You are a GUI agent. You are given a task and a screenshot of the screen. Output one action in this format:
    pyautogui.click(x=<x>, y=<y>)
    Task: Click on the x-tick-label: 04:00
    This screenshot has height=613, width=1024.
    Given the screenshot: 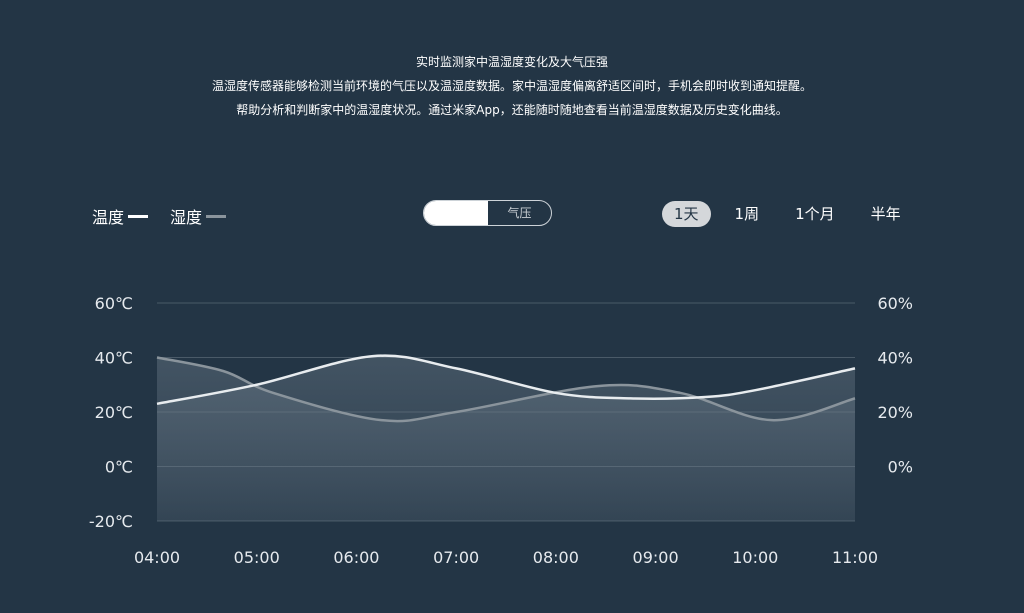 What is the action you would take?
    pyautogui.click(x=157, y=557)
    